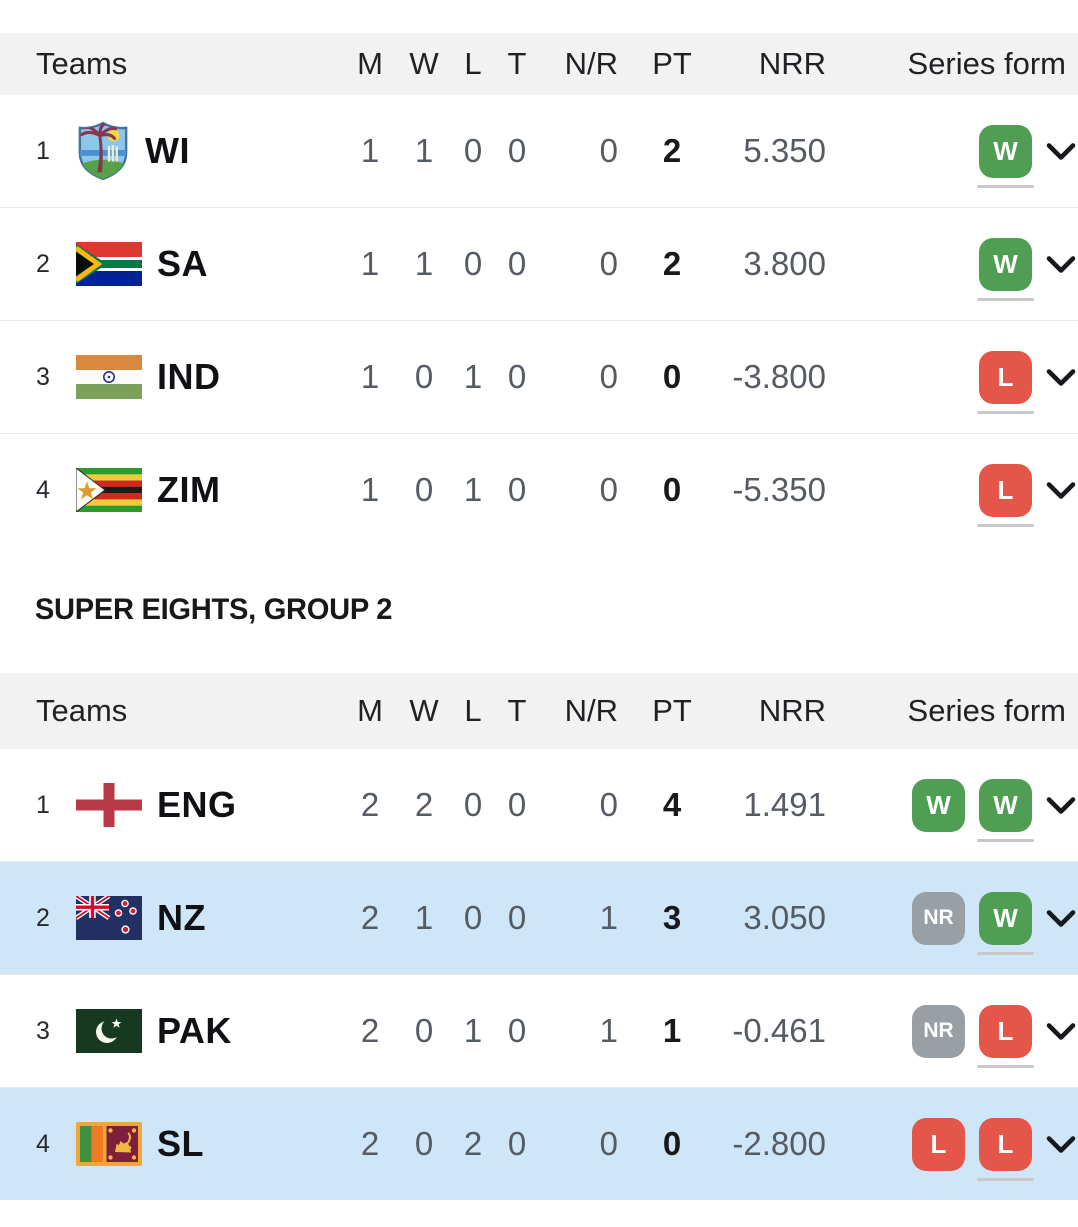  I want to click on column-header-ties: T, so click(517, 710).